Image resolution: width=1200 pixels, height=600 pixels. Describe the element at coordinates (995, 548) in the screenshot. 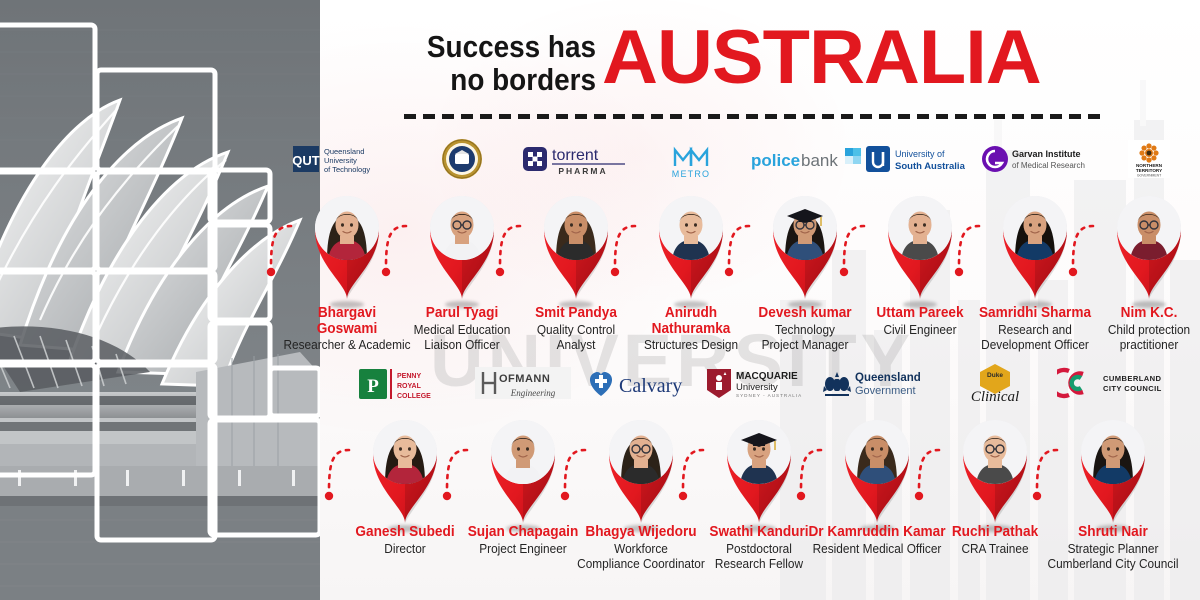

I see `person-role: CRA Trainee` at that location.